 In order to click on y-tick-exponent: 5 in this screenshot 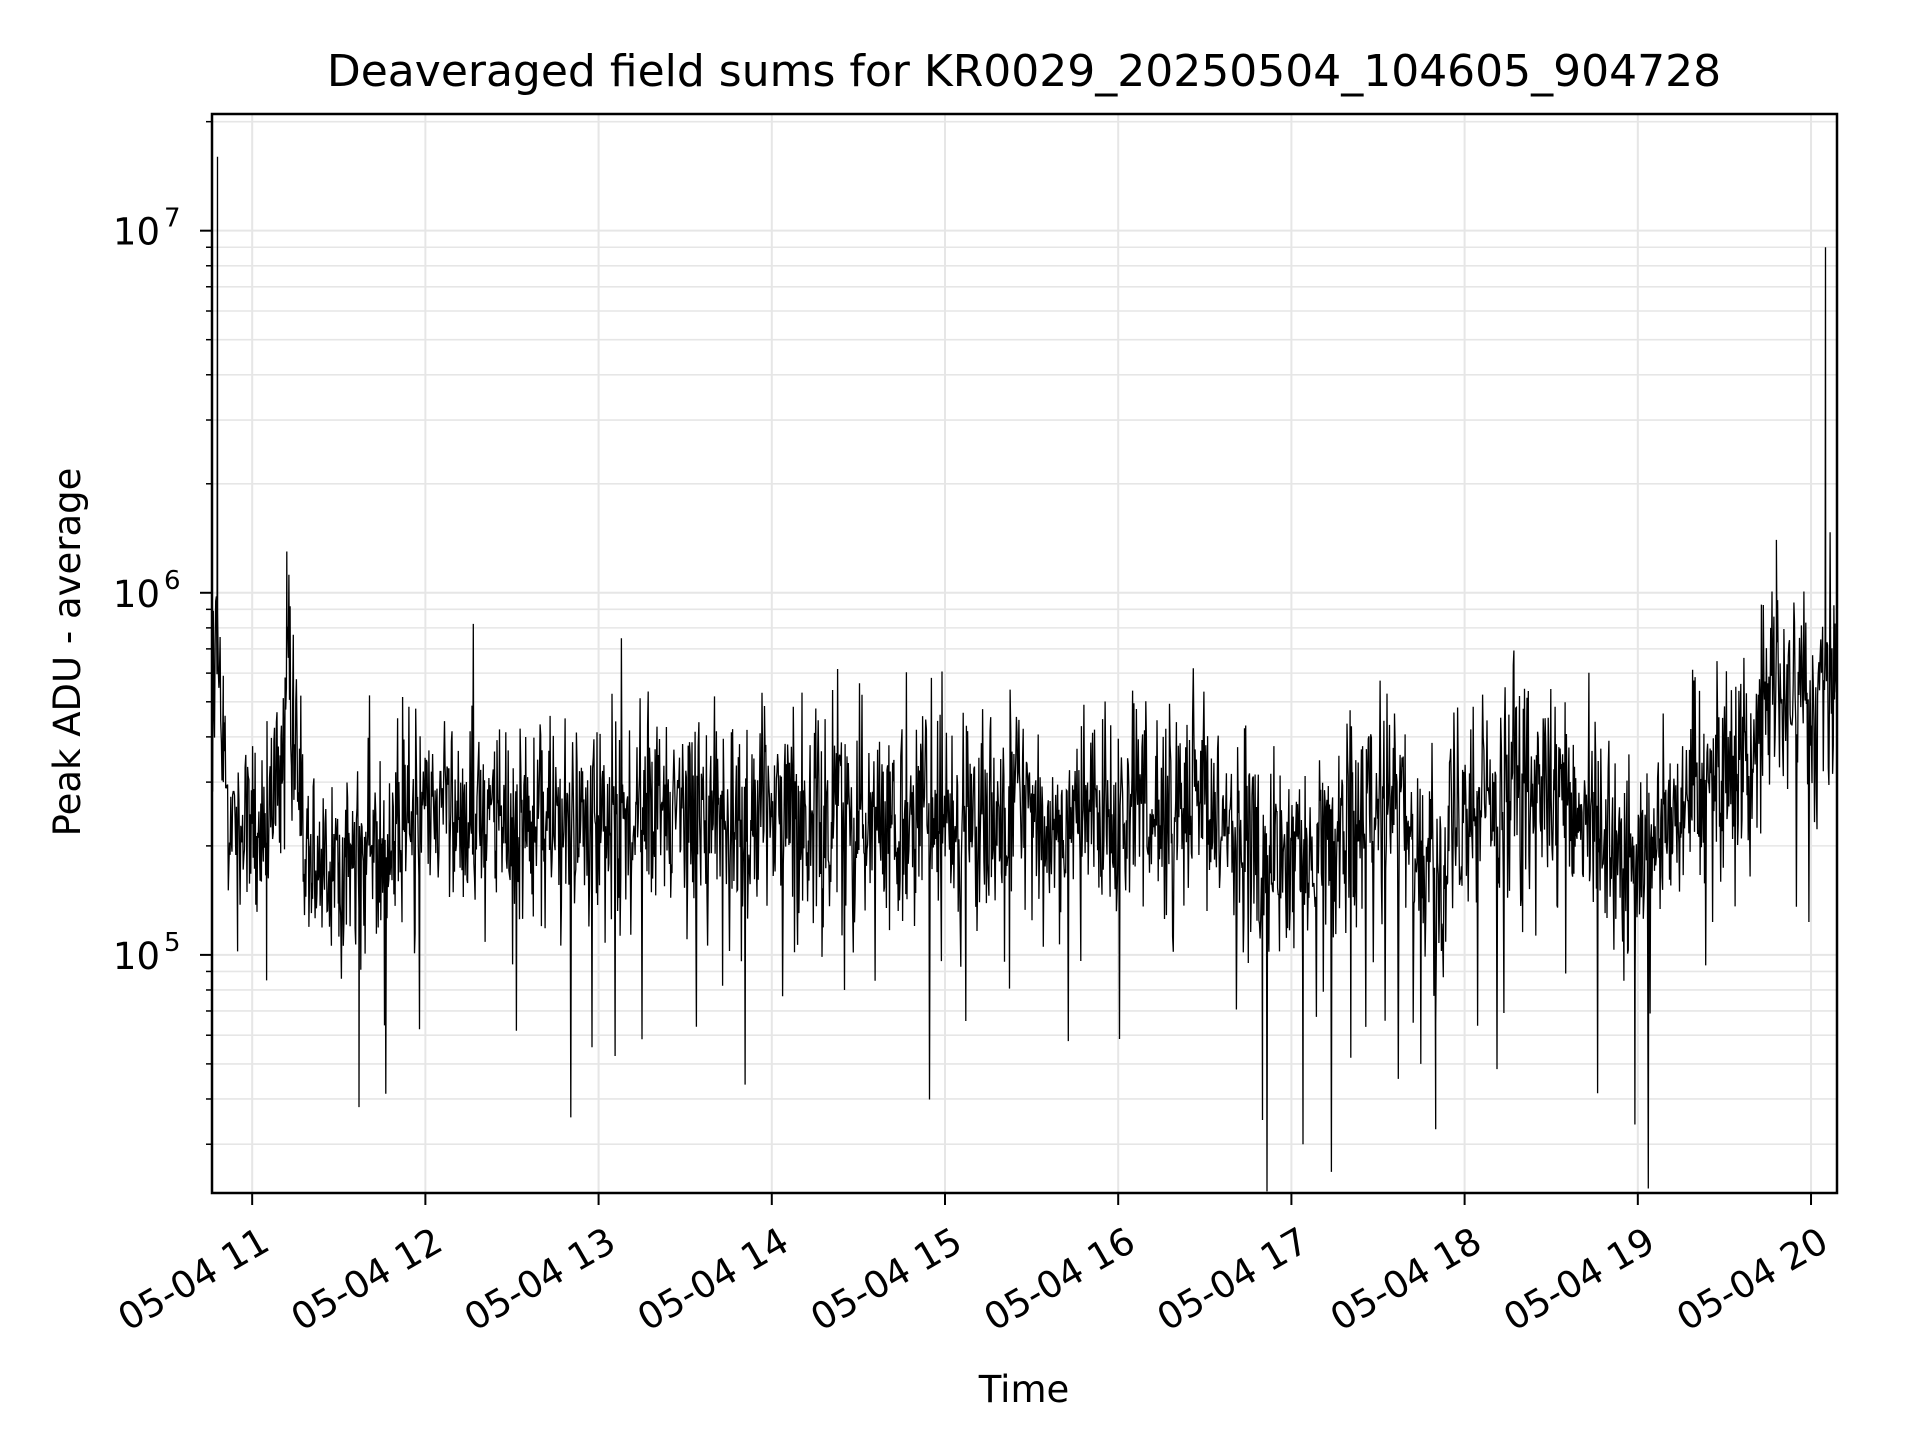, I will do `click(172, 943)`.